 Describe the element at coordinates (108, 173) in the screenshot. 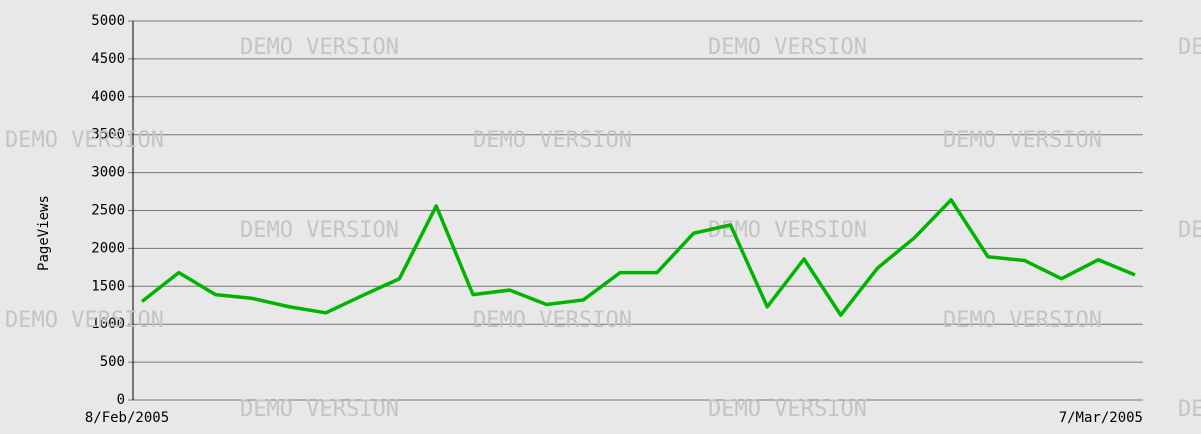

I see `y-tick-label: 3000` at that location.